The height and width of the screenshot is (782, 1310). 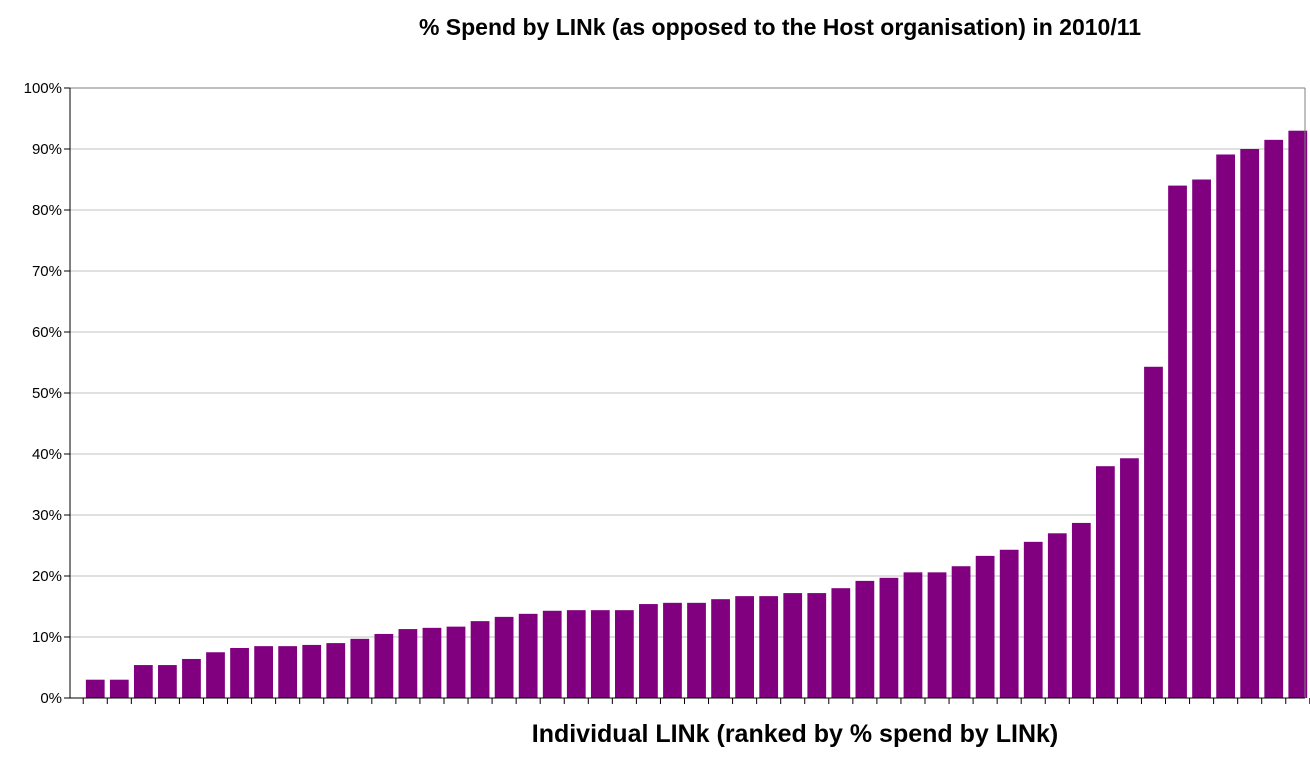 What do you see at coordinates (47, 637) in the screenshot?
I see `y-tick-label: 10%` at bounding box center [47, 637].